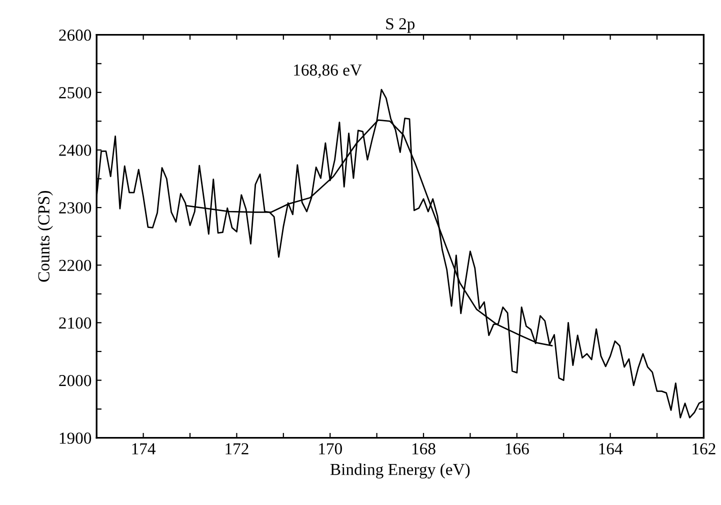 This screenshot has width=721, height=505. What do you see at coordinates (424, 448) in the screenshot?
I see `x-tick-label: 168` at bounding box center [424, 448].